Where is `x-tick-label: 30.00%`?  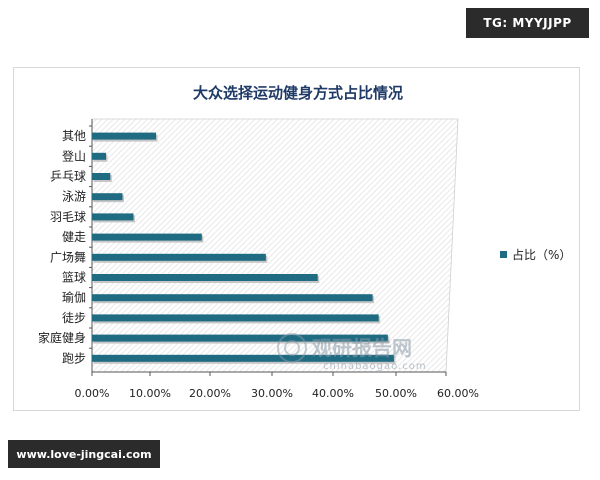 x-tick-label: 30.00% is located at coordinates (272, 393).